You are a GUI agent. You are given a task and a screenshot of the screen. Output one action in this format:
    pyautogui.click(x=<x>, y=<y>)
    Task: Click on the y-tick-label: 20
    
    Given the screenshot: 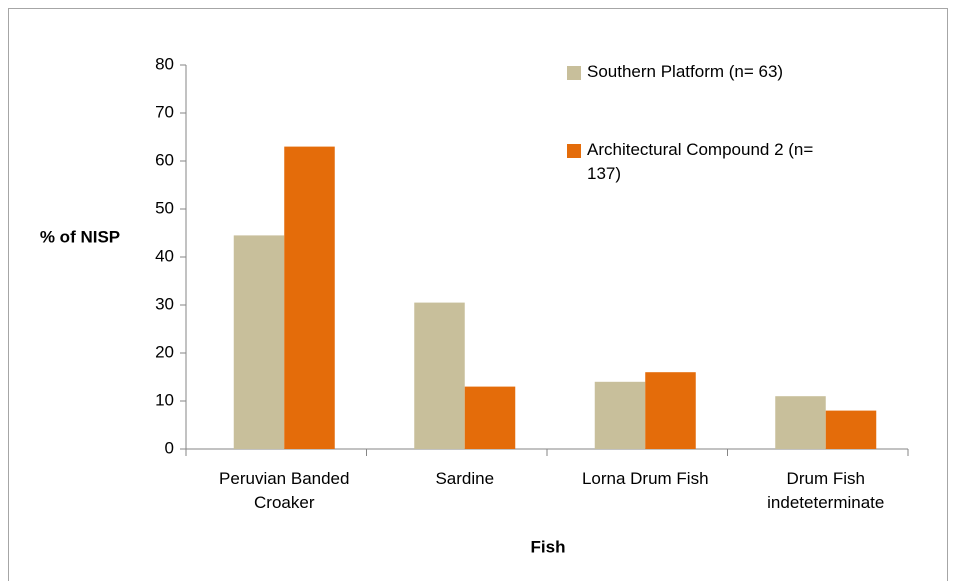 What is the action you would take?
    pyautogui.click(x=164, y=351)
    